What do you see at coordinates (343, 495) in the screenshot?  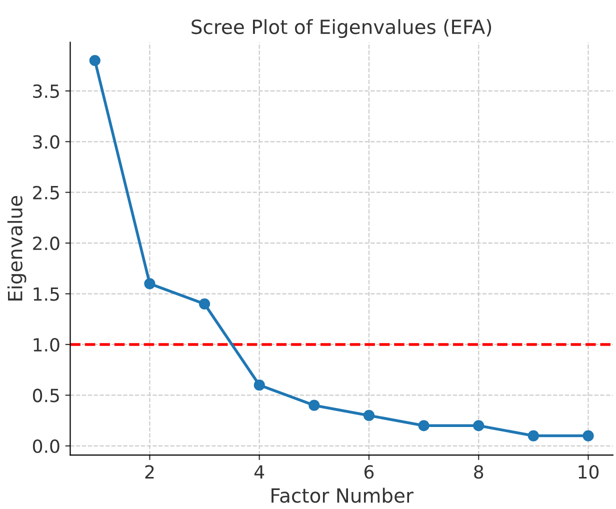 I see `x-axis-title: Factor Number` at bounding box center [343, 495].